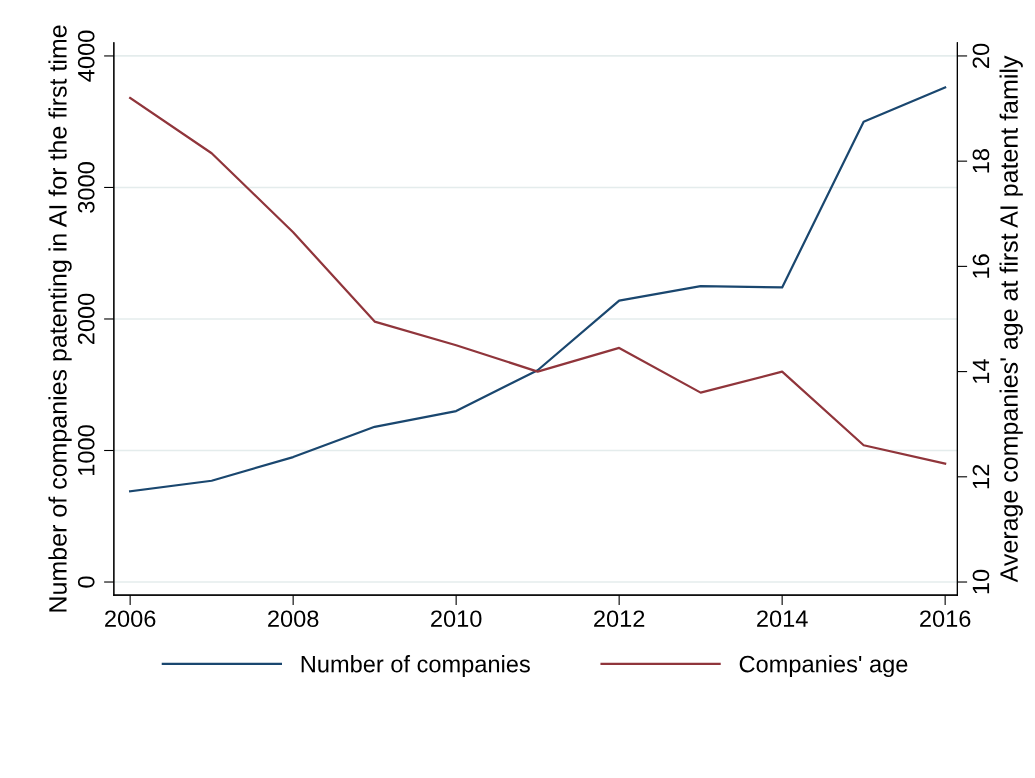  What do you see at coordinates (86, 450) in the screenshot?
I see `y-tick-label: 1000` at bounding box center [86, 450].